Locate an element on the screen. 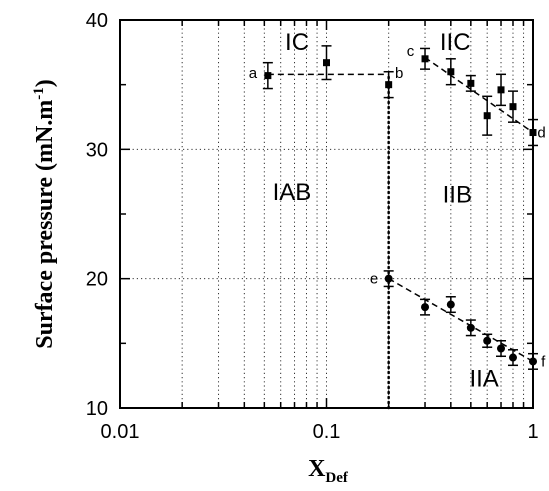 The height and width of the screenshot is (491, 549). point-label: a is located at coordinates (253, 73).